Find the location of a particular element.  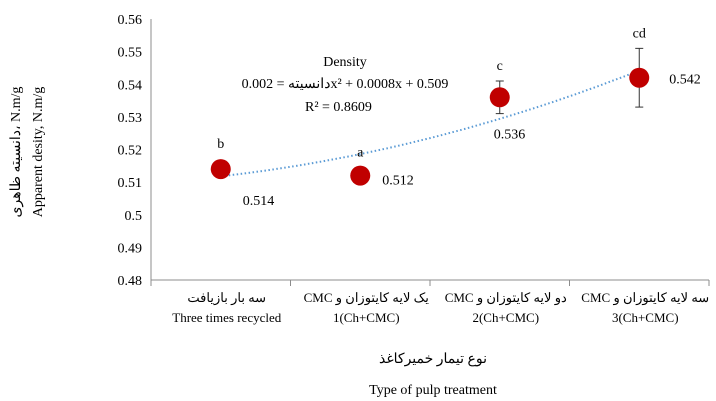

category-label-en: Three times recycled is located at coordinates (226, 317).